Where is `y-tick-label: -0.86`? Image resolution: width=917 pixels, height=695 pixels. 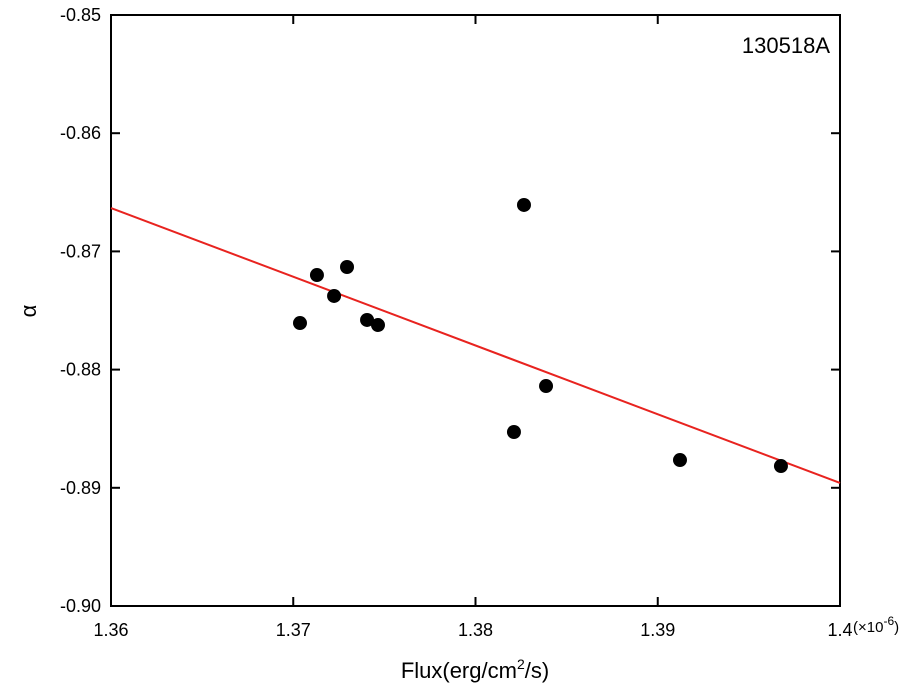 y-tick-label: -0.86 is located at coordinates (80, 133).